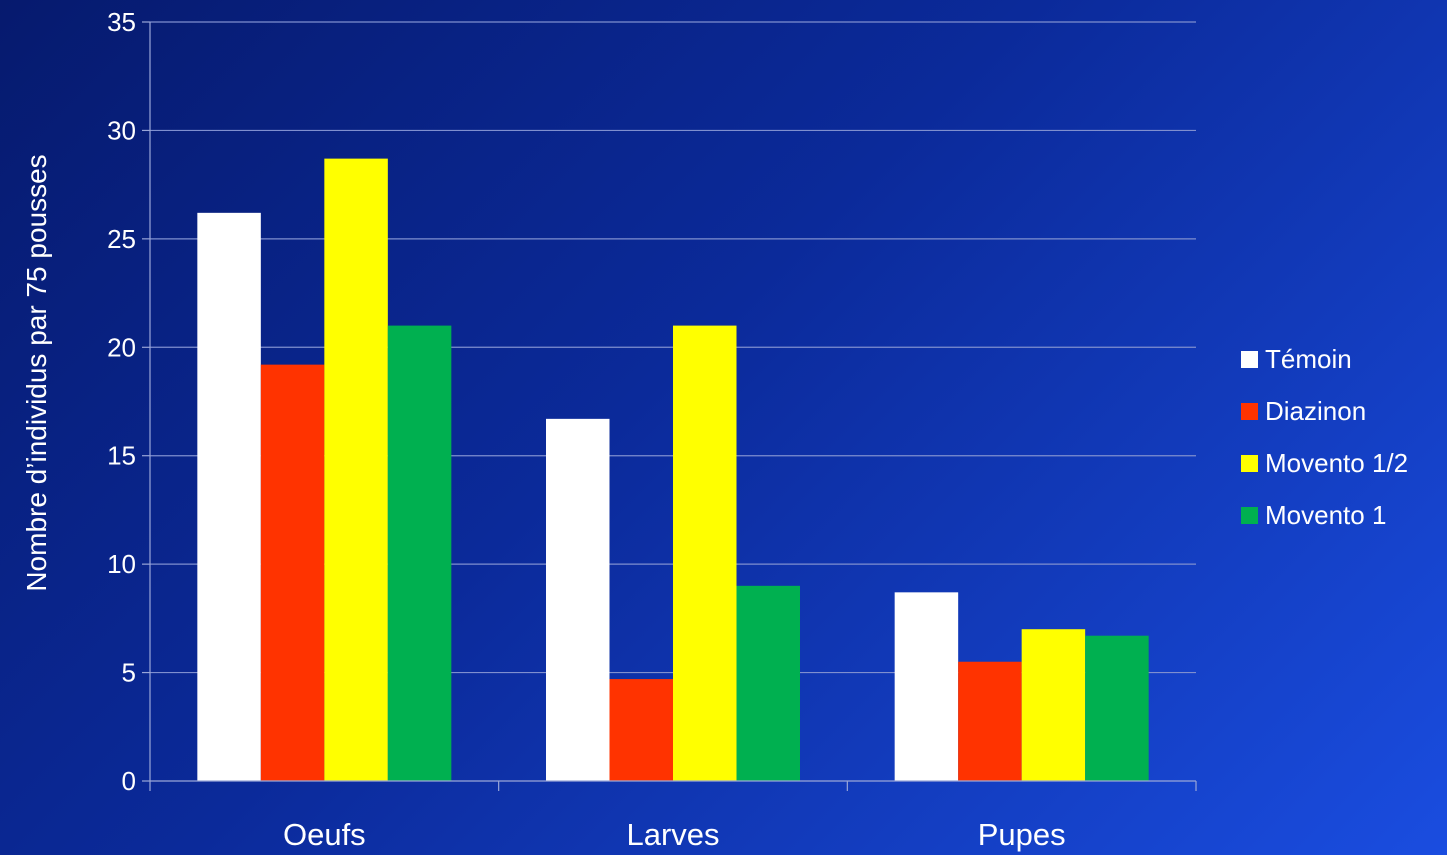 Image resolution: width=1447 pixels, height=855 pixels. I want to click on y-tick-label: 5, so click(129, 673).